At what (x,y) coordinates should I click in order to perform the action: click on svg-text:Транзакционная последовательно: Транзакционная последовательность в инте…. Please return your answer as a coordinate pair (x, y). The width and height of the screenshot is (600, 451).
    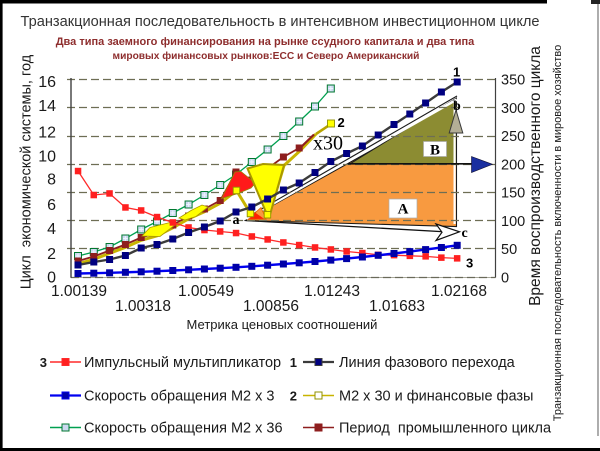
    Looking at the image, I should click on (280, 22).